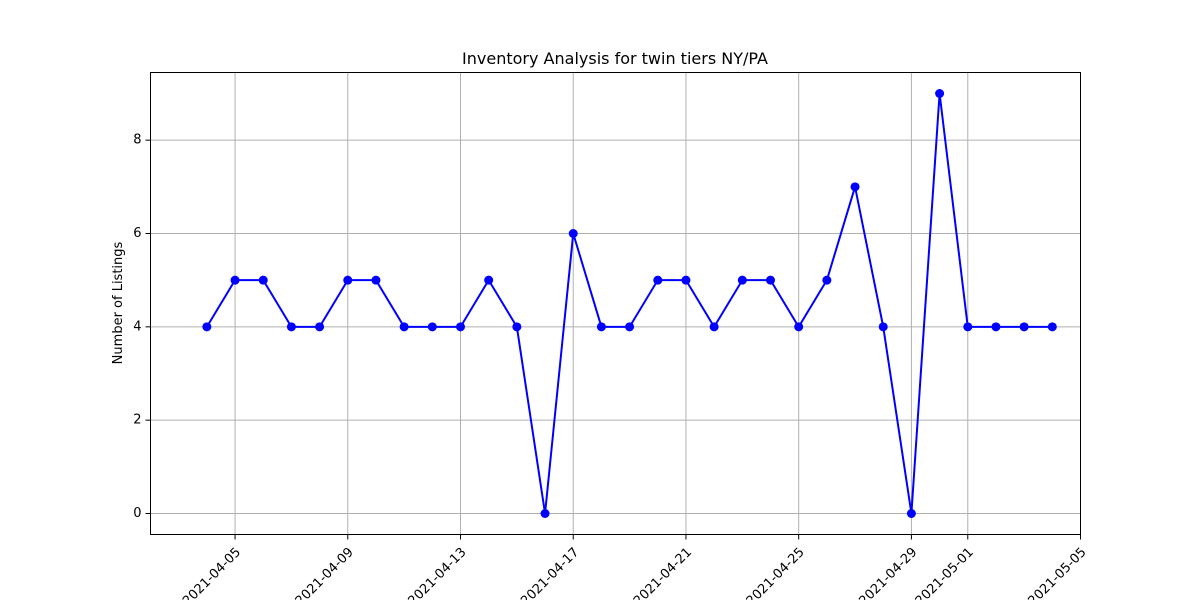 The width and height of the screenshot is (1200, 600). What do you see at coordinates (325, 572) in the screenshot?
I see `x-tick-label: 2021-04-09` at bounding box center [325, 572].